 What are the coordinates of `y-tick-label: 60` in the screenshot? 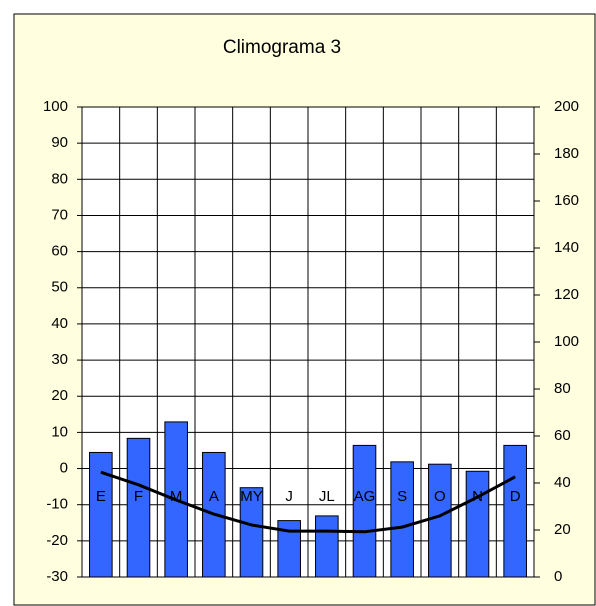 It's located at (59, 251).